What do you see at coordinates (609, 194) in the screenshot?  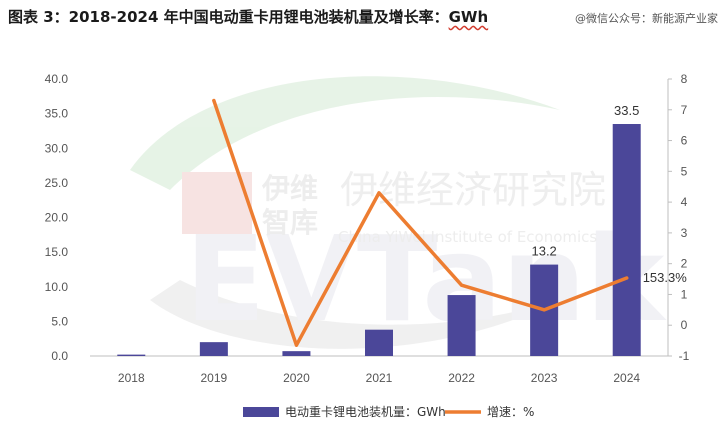 I see `data-labels: 13.2 33.5 153.3%` at bounding box center [609, 194].